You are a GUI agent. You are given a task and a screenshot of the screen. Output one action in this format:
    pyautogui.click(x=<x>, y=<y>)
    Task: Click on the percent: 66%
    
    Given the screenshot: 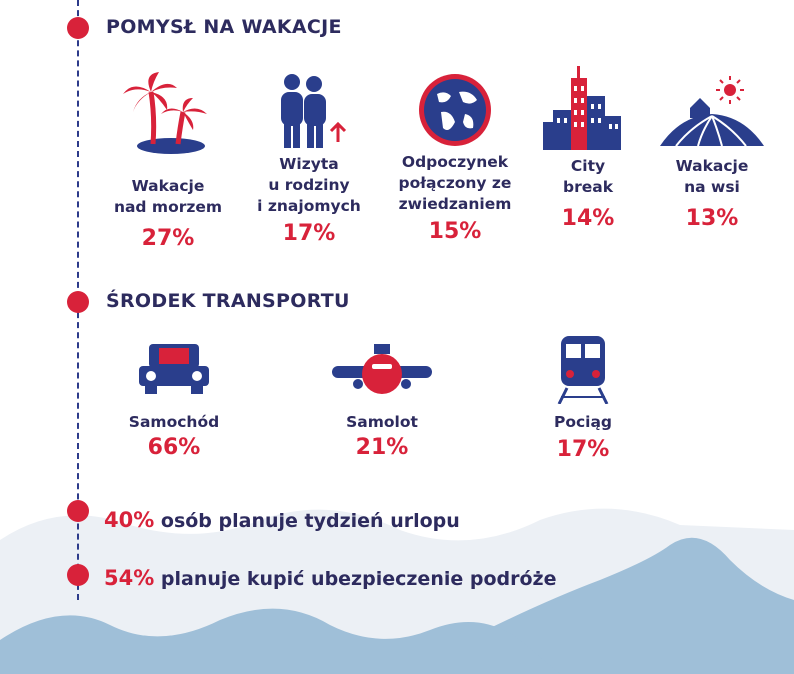 What is the action you would take?
    pyautogui.click(x=174, y=447)
    